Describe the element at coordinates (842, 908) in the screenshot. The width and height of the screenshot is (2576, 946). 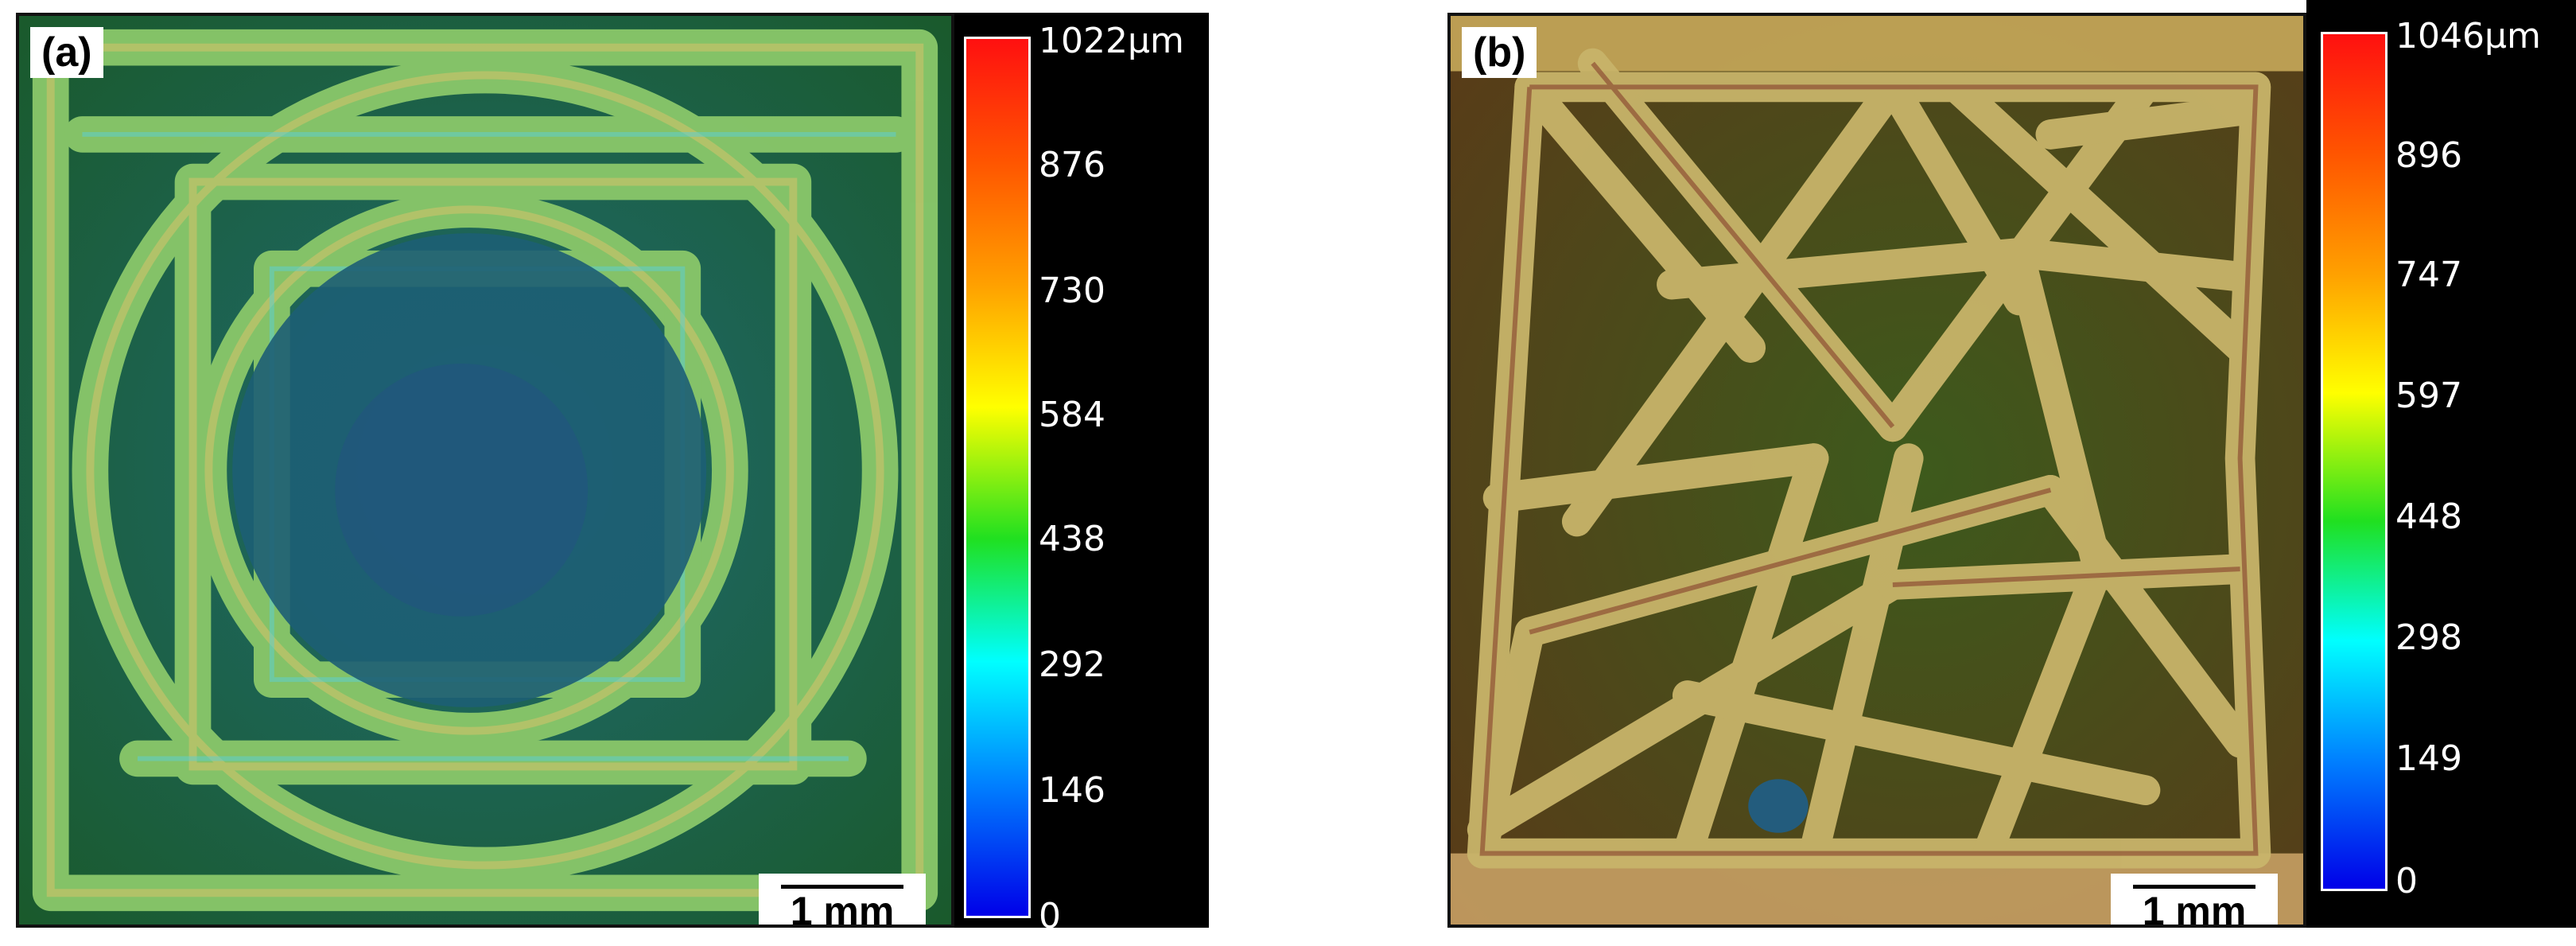
I see `scale-bar-label-a: 1 mm` at that location.